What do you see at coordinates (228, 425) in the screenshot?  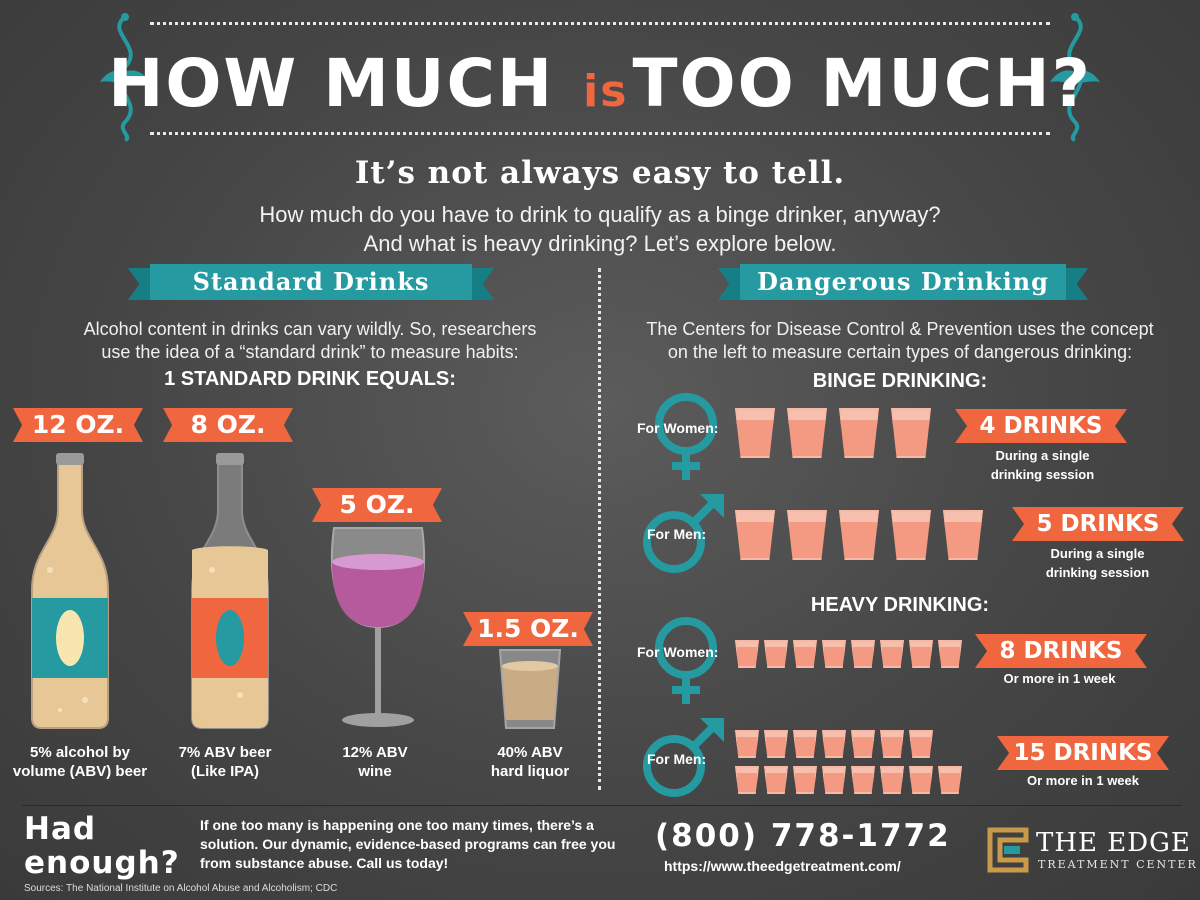 I see `size-flag-ipa: 8 OZ.` at bounding box center [228, 425].